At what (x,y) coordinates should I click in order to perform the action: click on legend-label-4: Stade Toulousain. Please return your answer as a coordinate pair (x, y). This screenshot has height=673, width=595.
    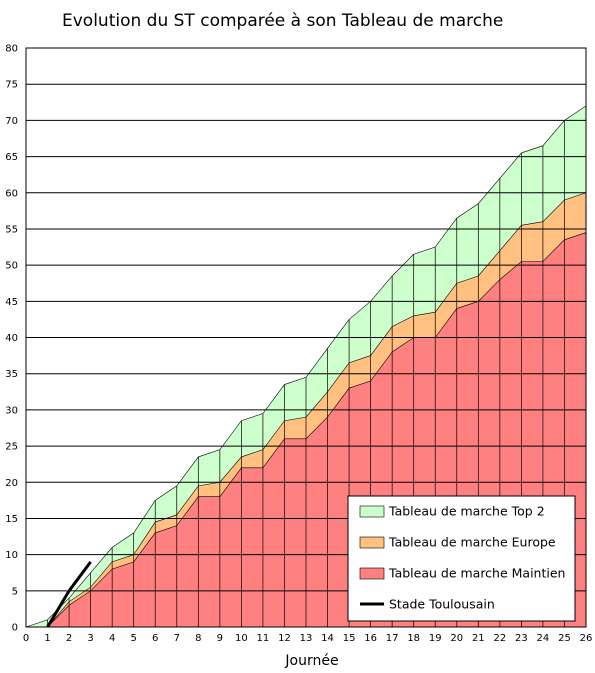
    Looking at the image, I should click on (442, 604).